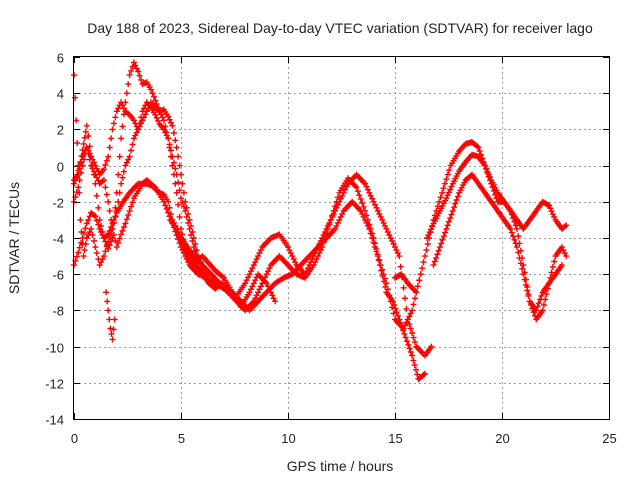 The height and width of the screenshot is (480, 640). Describe the element at coordinates (60, 167) in the screenshot. I see `y-tick-label: 0` at that location.